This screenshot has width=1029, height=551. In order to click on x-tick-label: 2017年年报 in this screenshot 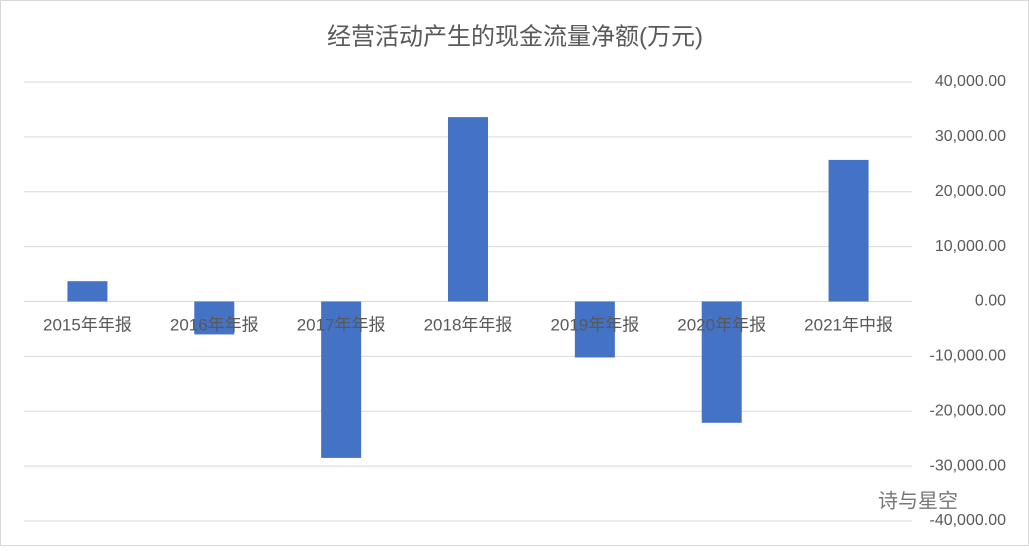, I will do `click(341, 324)`.